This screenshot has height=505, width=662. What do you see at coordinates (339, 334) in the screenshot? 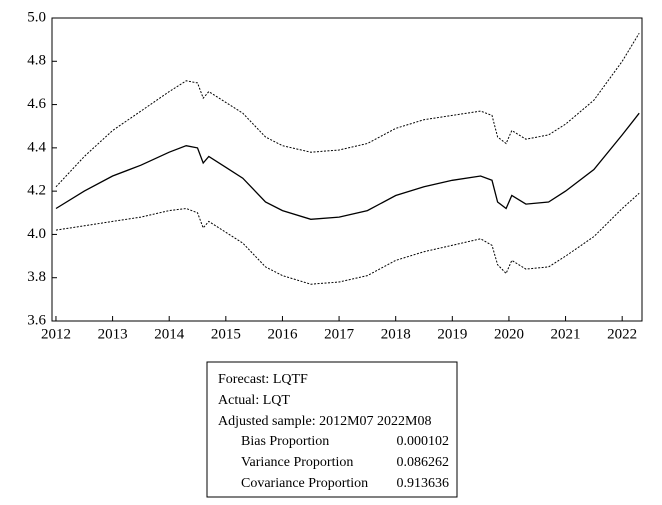
I see `x-tick-label: 2017` at bounding box center [339, 334].